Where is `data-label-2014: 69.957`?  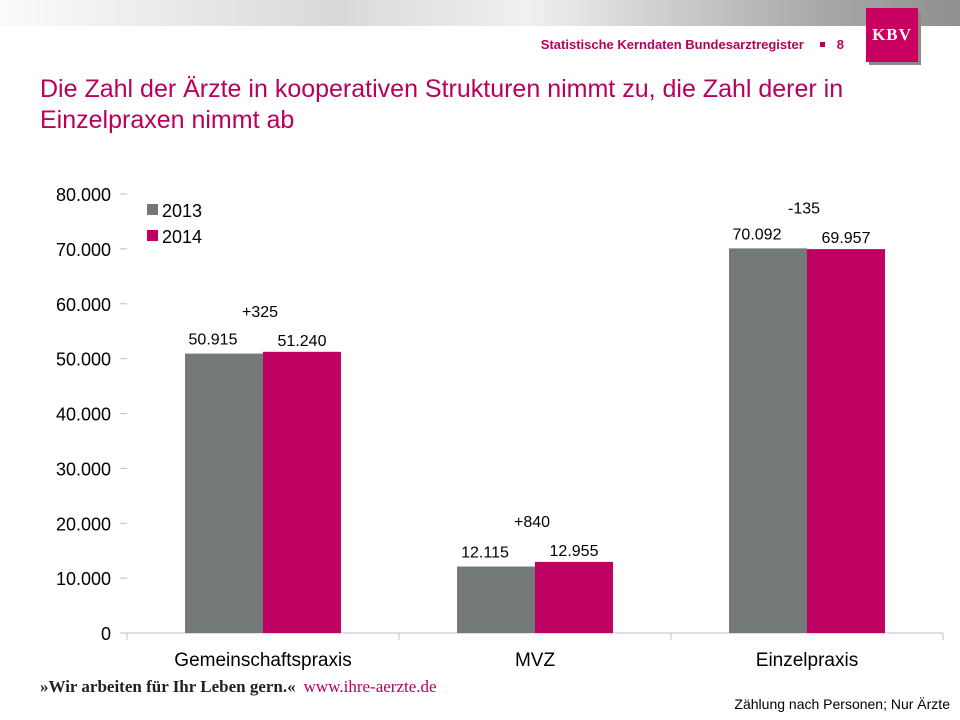 data-label-2014: 69.957 is located at coordinates (846, 238).